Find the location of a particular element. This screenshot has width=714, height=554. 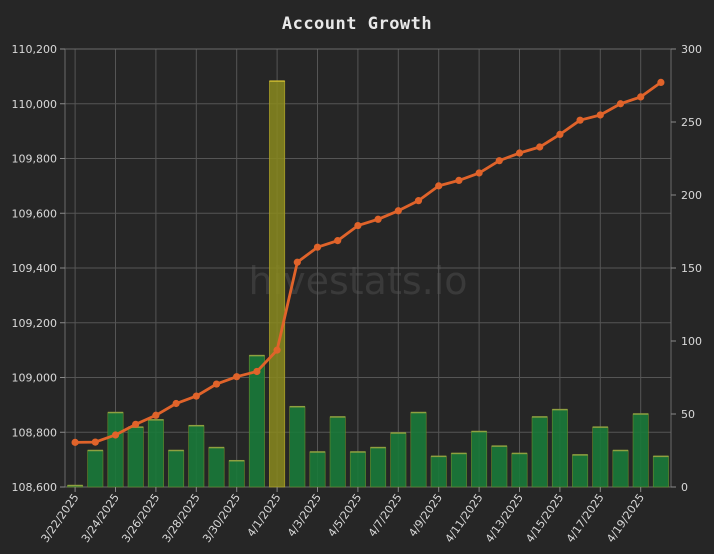

y-left-tick-label: 109,600 is located at coordinates (35, 213).